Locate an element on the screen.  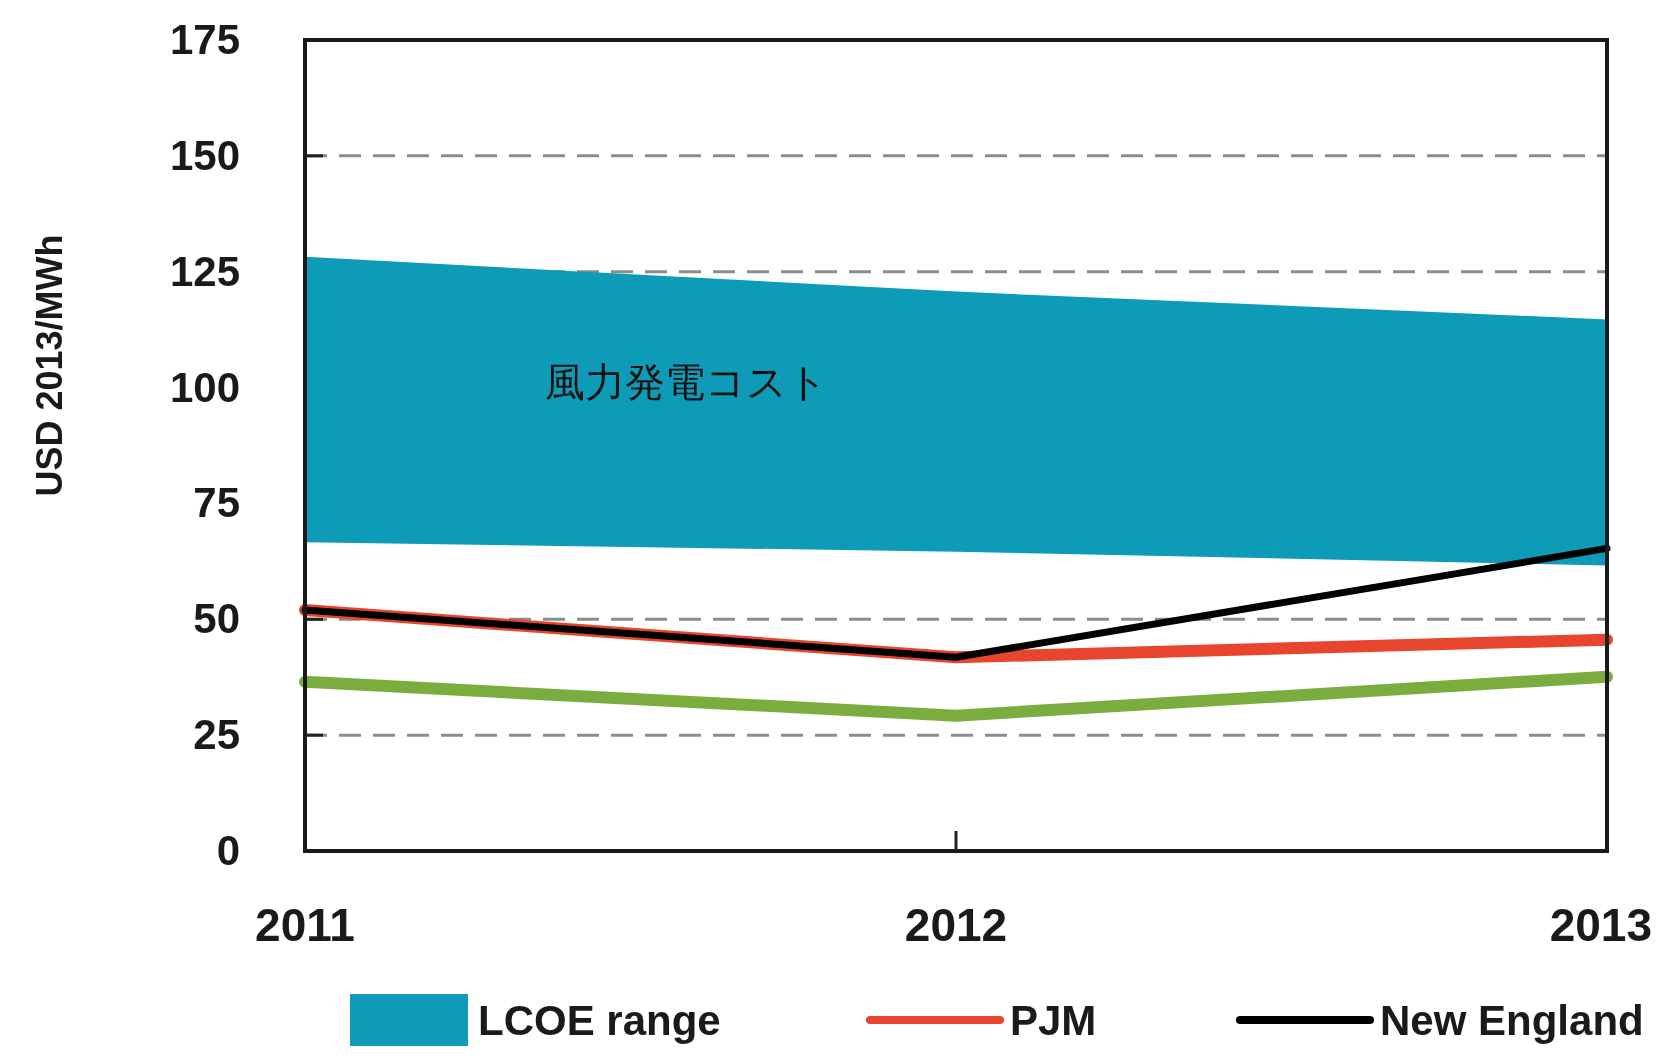
legend-label: PJM is located at coordinates (1053, 1020).